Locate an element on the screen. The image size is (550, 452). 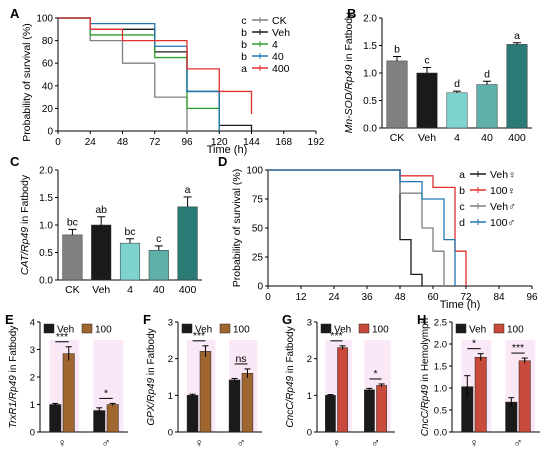
y-tick-label: 4 is located at coordinates (32, 323).